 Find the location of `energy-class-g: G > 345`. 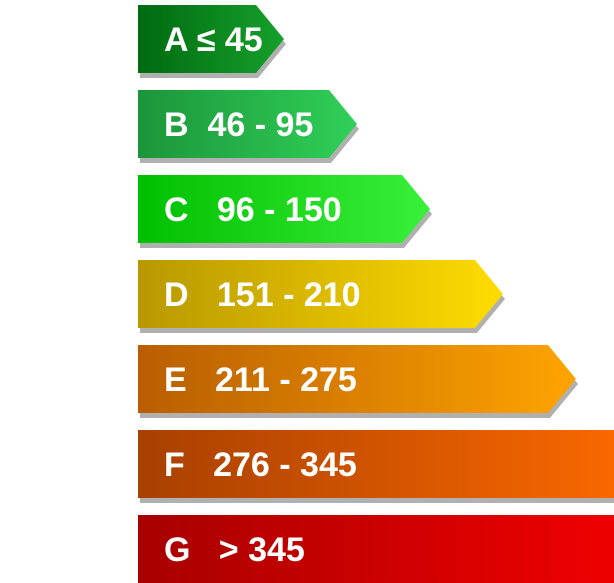

energy-class-g: G > 345 is located at coordinates (376, 549).